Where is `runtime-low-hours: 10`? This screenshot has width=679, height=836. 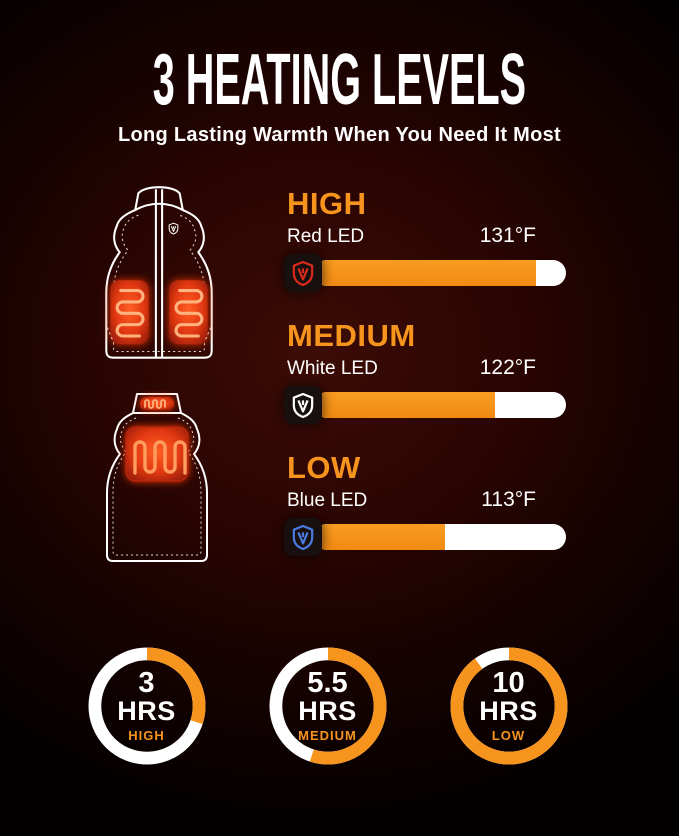
runtime-low-hours: 10 is located at coordinates (508, 683).